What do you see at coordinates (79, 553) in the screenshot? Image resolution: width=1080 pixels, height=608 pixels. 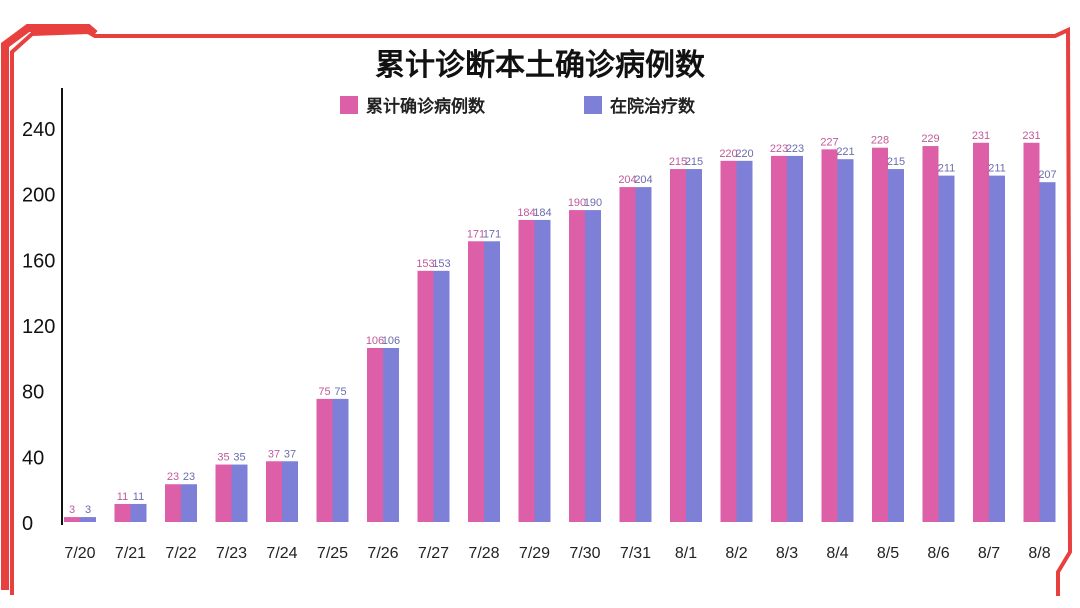 I see `x-tick-label: 7/20` at bounding box center [79, 553].